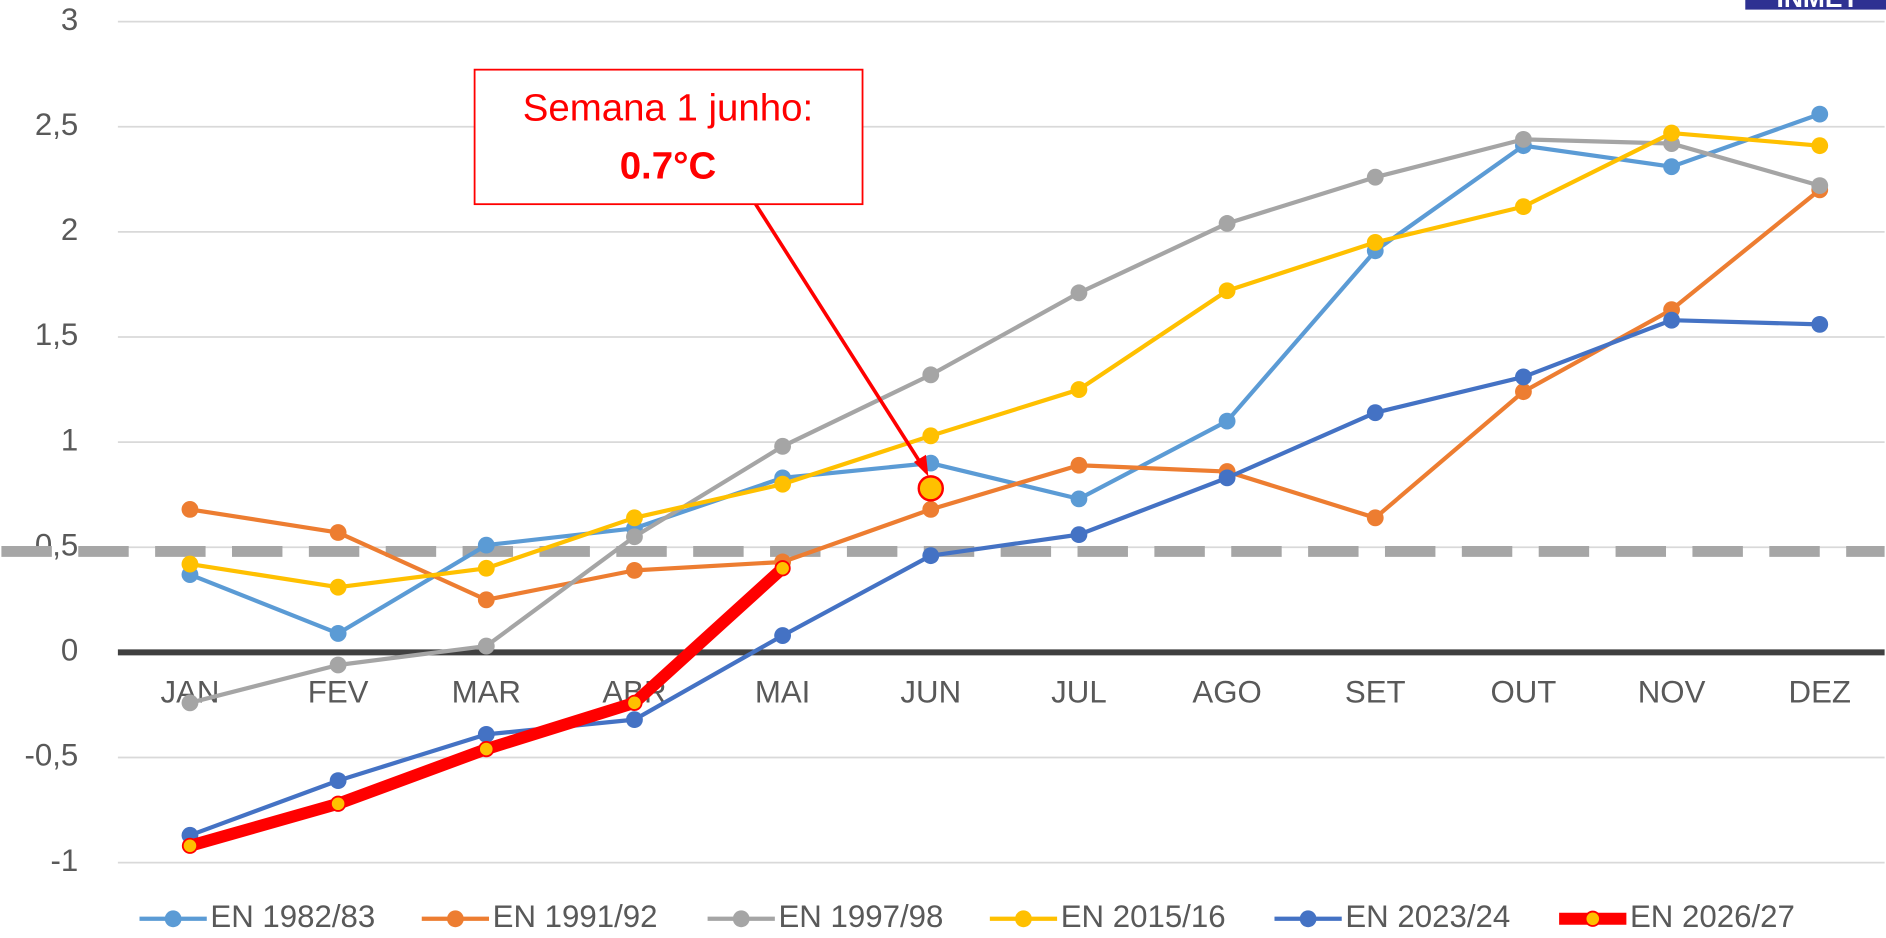 Image resolution: width=1886 pixels, height=938 pixels. Describe the element at coordinates (930, 488) in the screenshot. I see `annotation-point` at that location.